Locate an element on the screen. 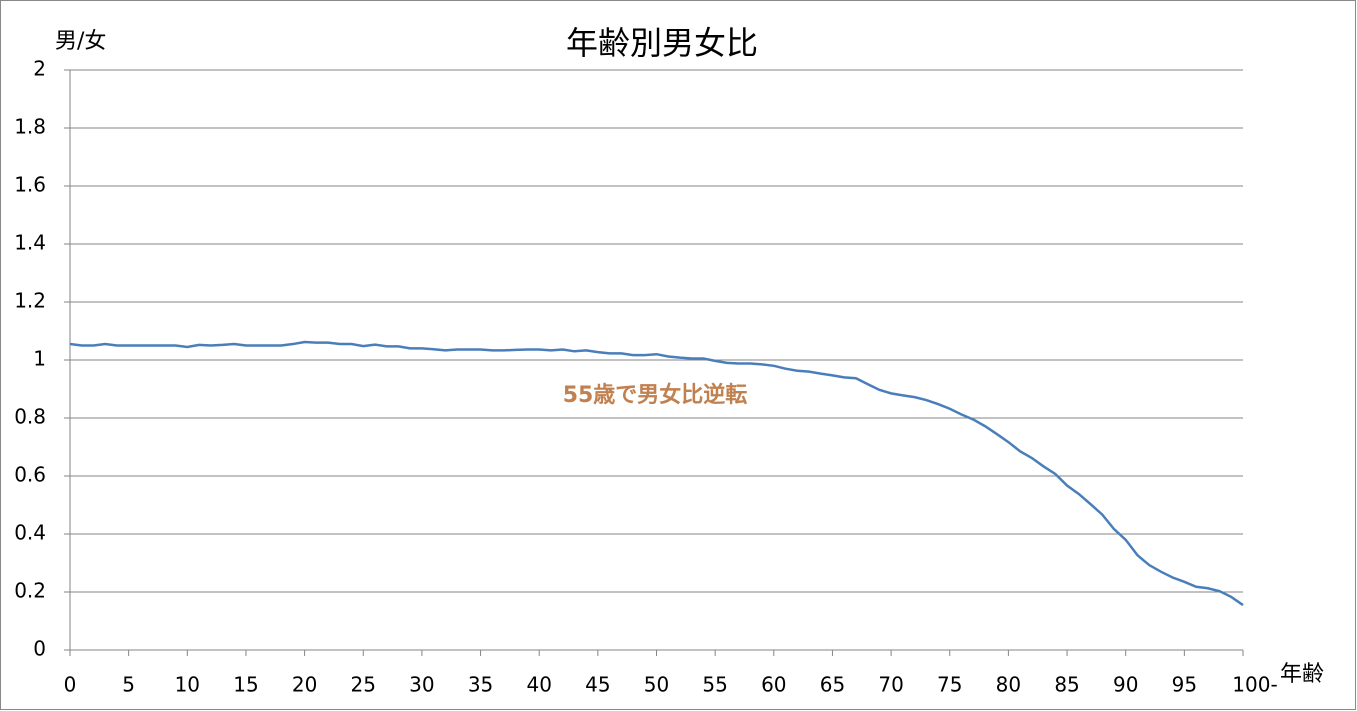 This screenshot has height=711, width=1357. x-tick-label: 60 is located at coordinates (773, 685).